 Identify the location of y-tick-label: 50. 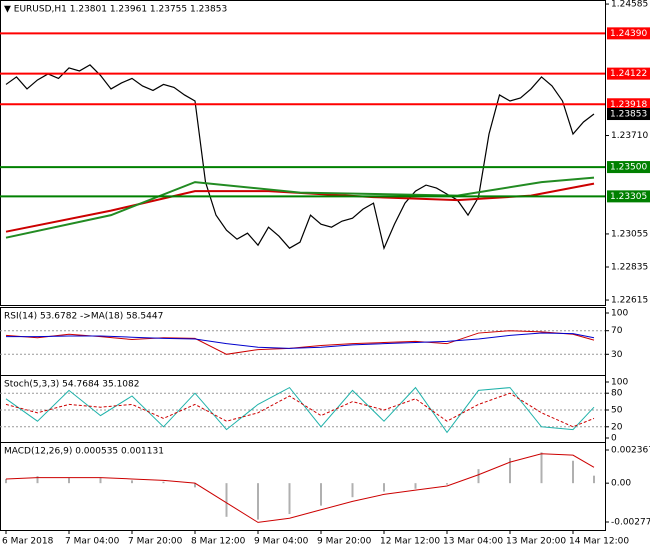
(617, 411).